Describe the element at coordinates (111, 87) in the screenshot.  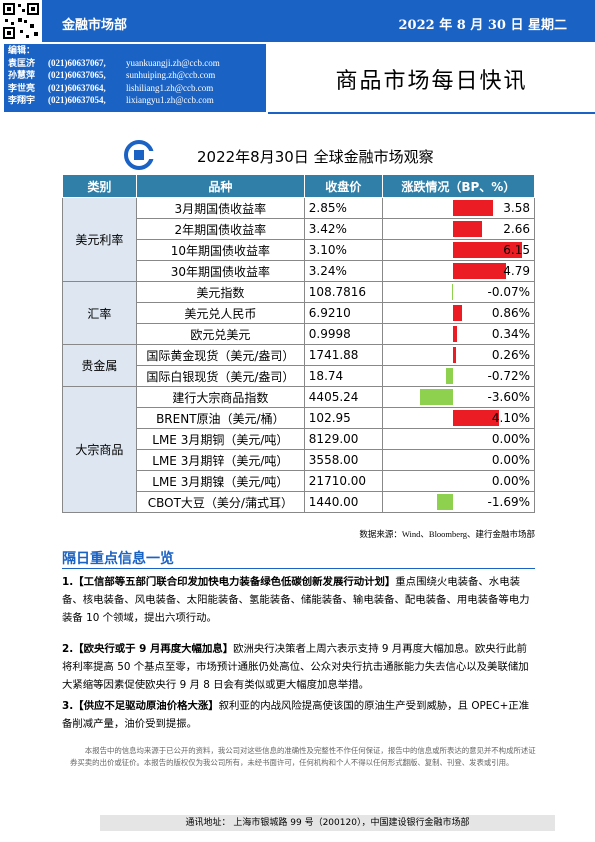
I see `editor-row: 李世亮 (021)60637064, lishiliang1.zh@ccb.com` at that location.